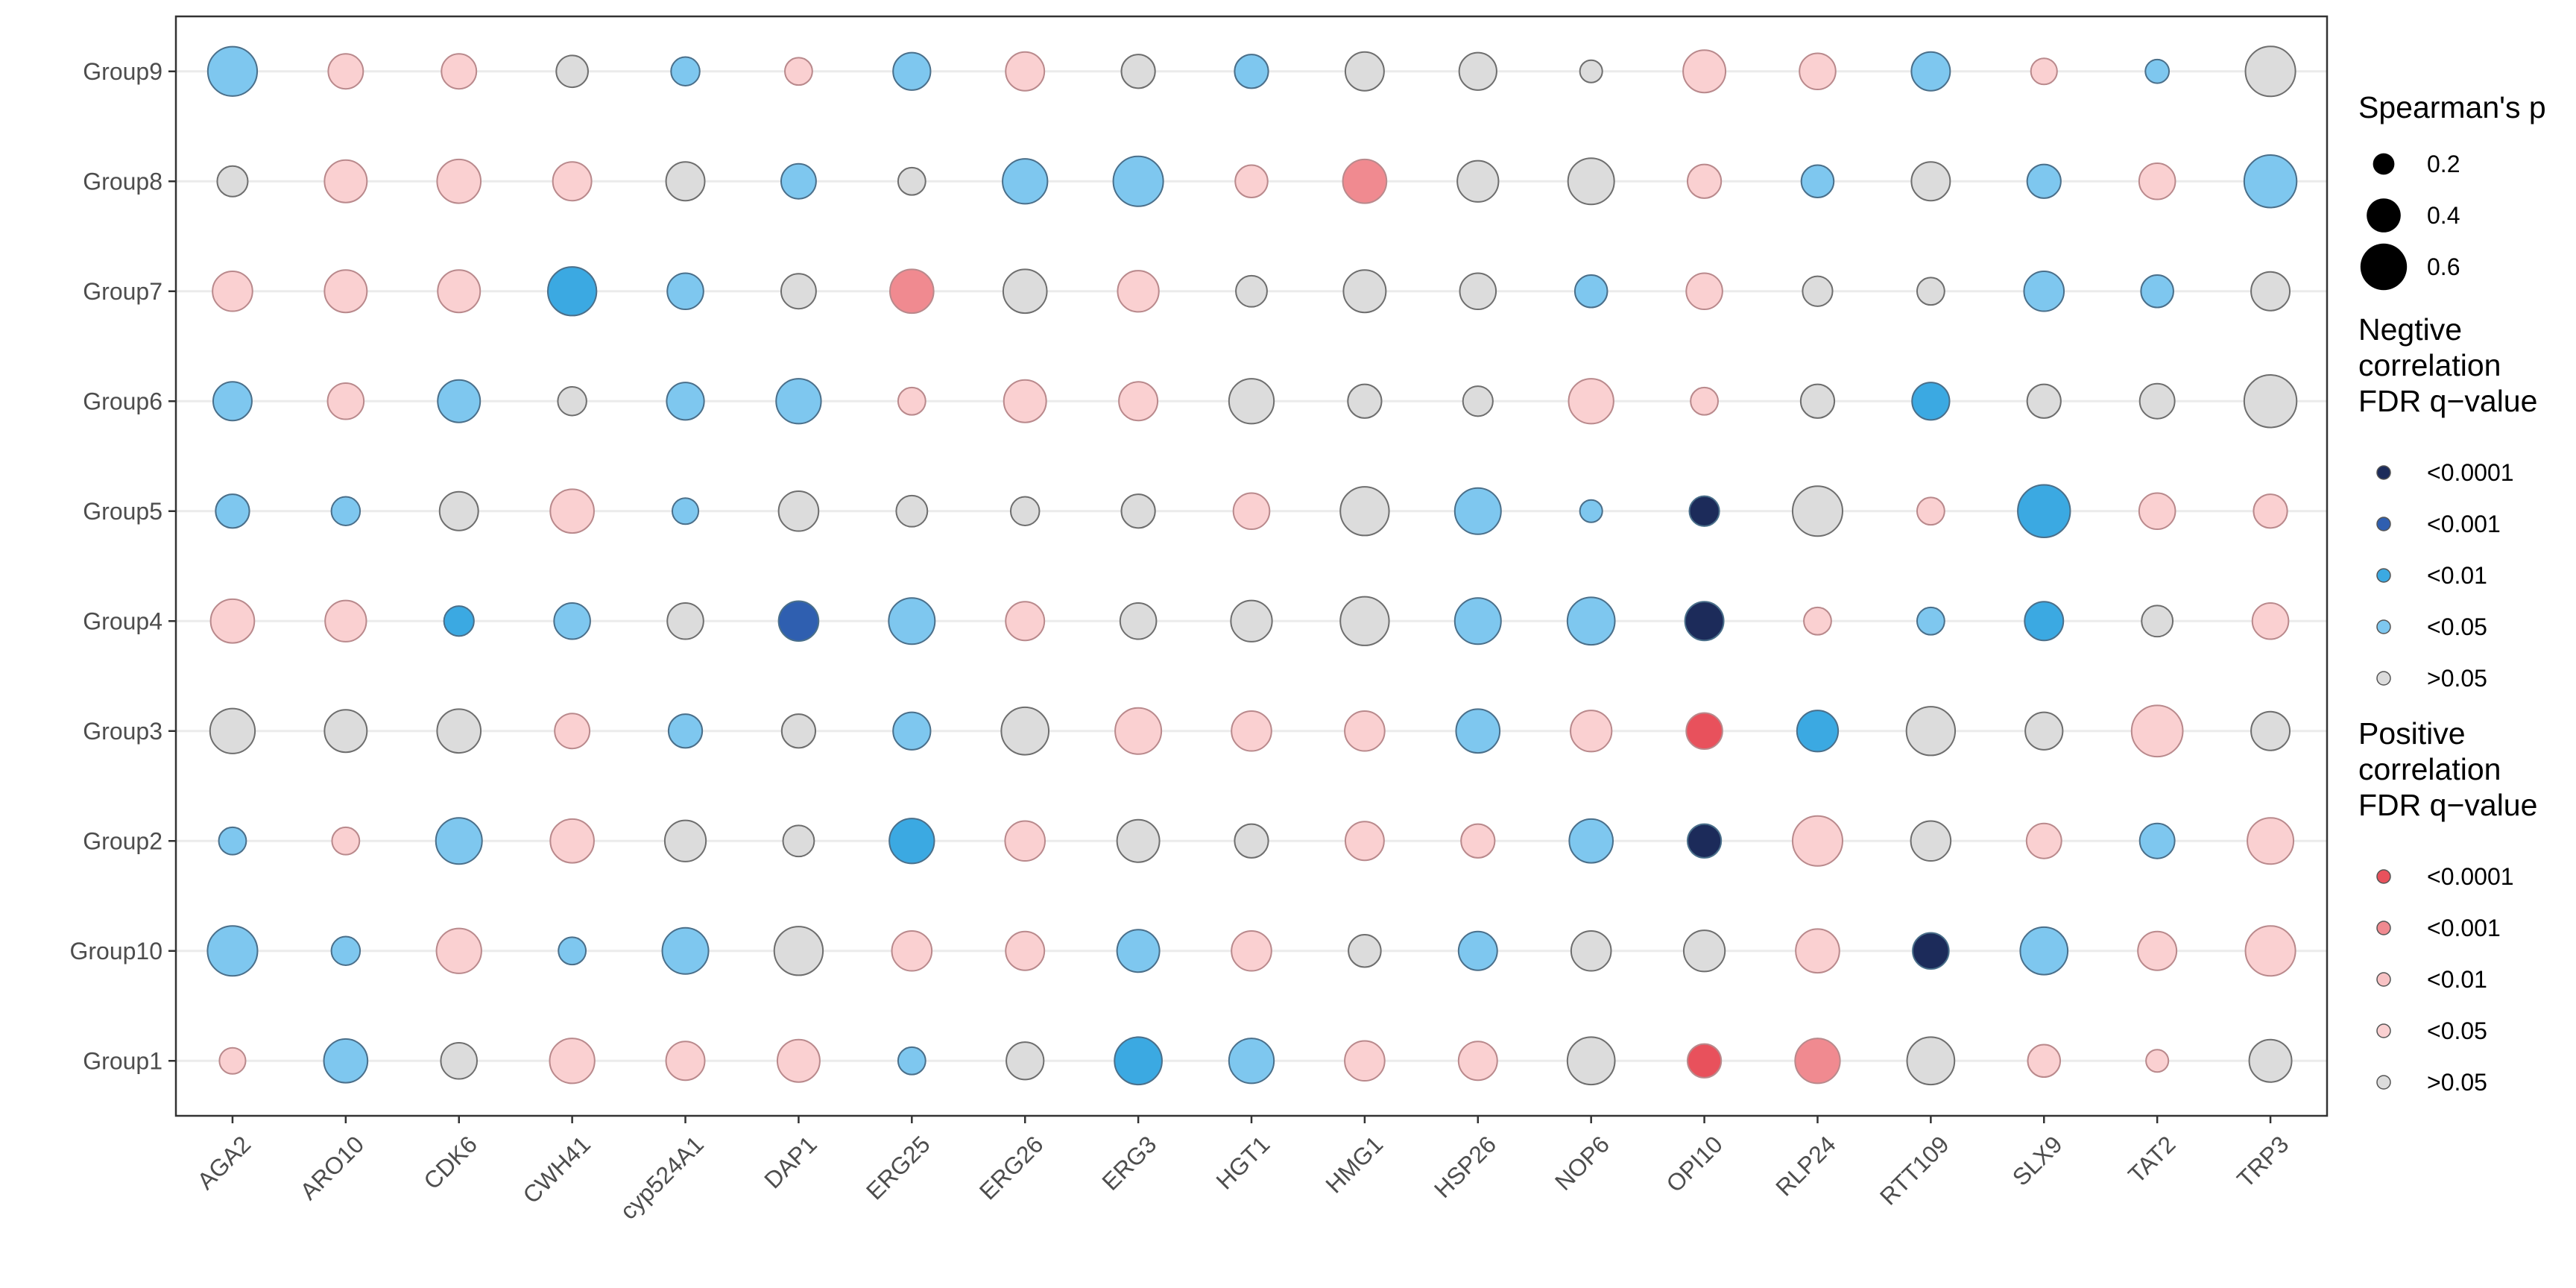 The height and width of the screenshot is (1288, 2576). I want to click on point-aro10-group9, so click(345, 71).